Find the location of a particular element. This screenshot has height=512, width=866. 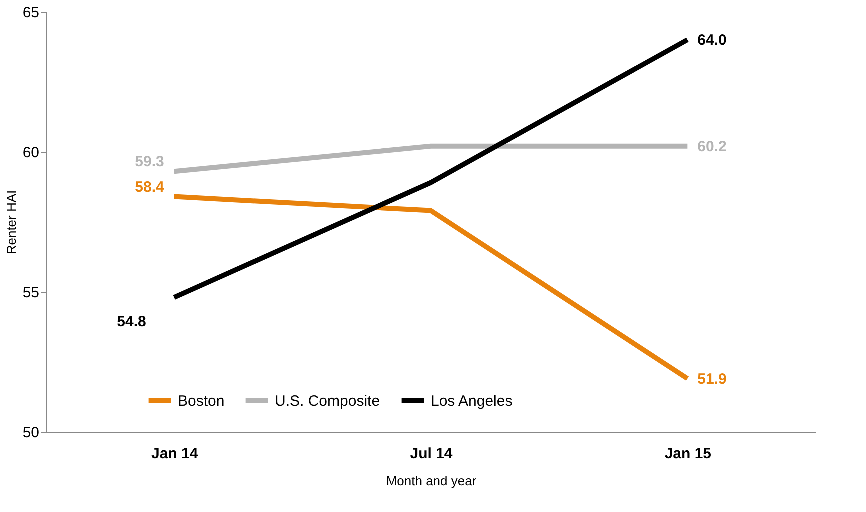

y-tick-label: 60 is located at coordinates (31, 153).